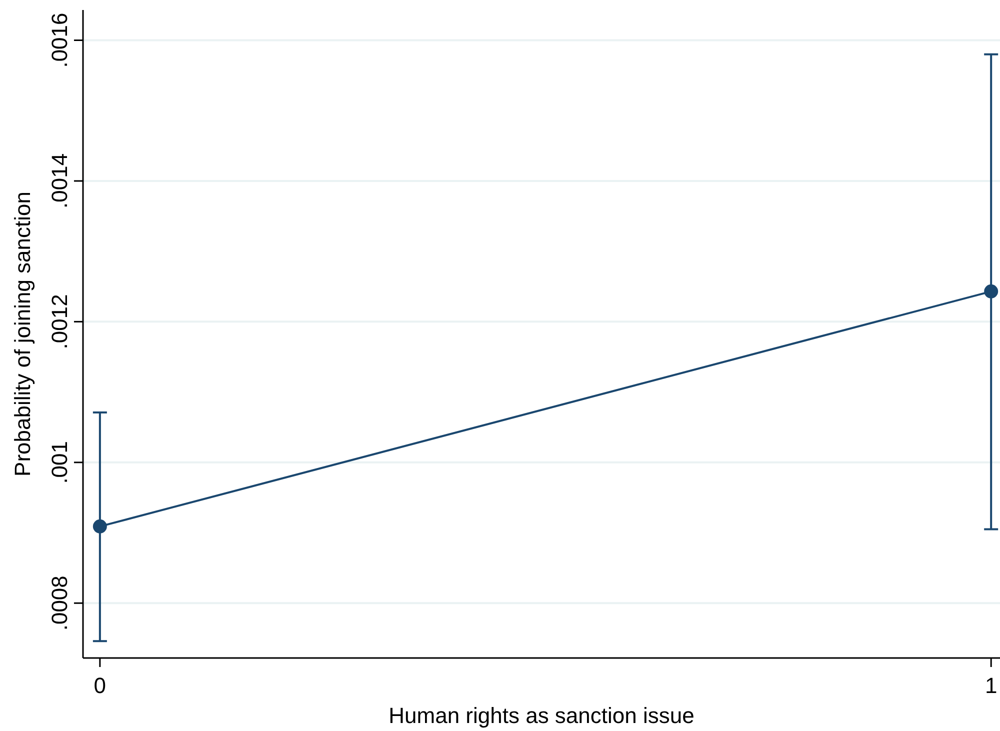 This screenshot has width=1000, height=731. What do you see at coordinates (991, 685) in the screenshot?
I see `x-tick-label: 1` at bounding box center [991, 685].